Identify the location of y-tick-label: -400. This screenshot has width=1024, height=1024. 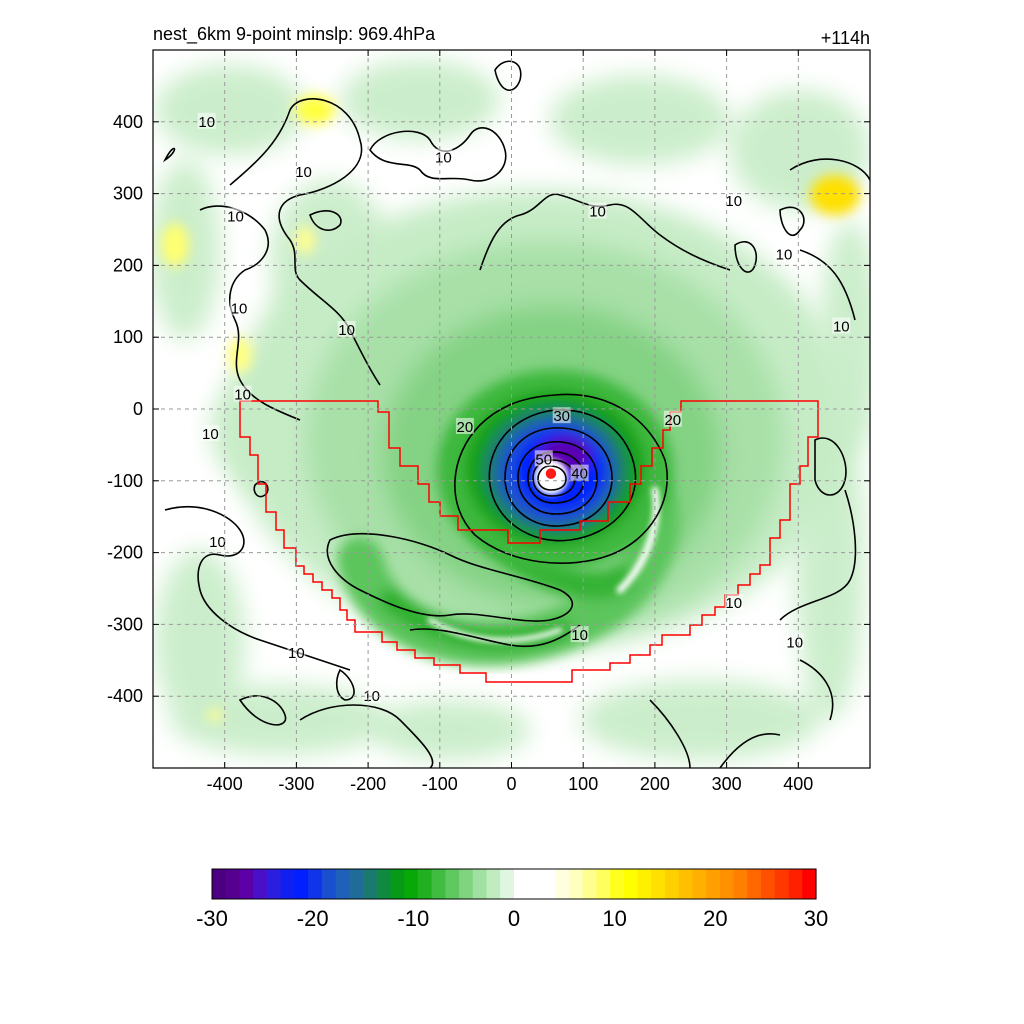
(125, 696).